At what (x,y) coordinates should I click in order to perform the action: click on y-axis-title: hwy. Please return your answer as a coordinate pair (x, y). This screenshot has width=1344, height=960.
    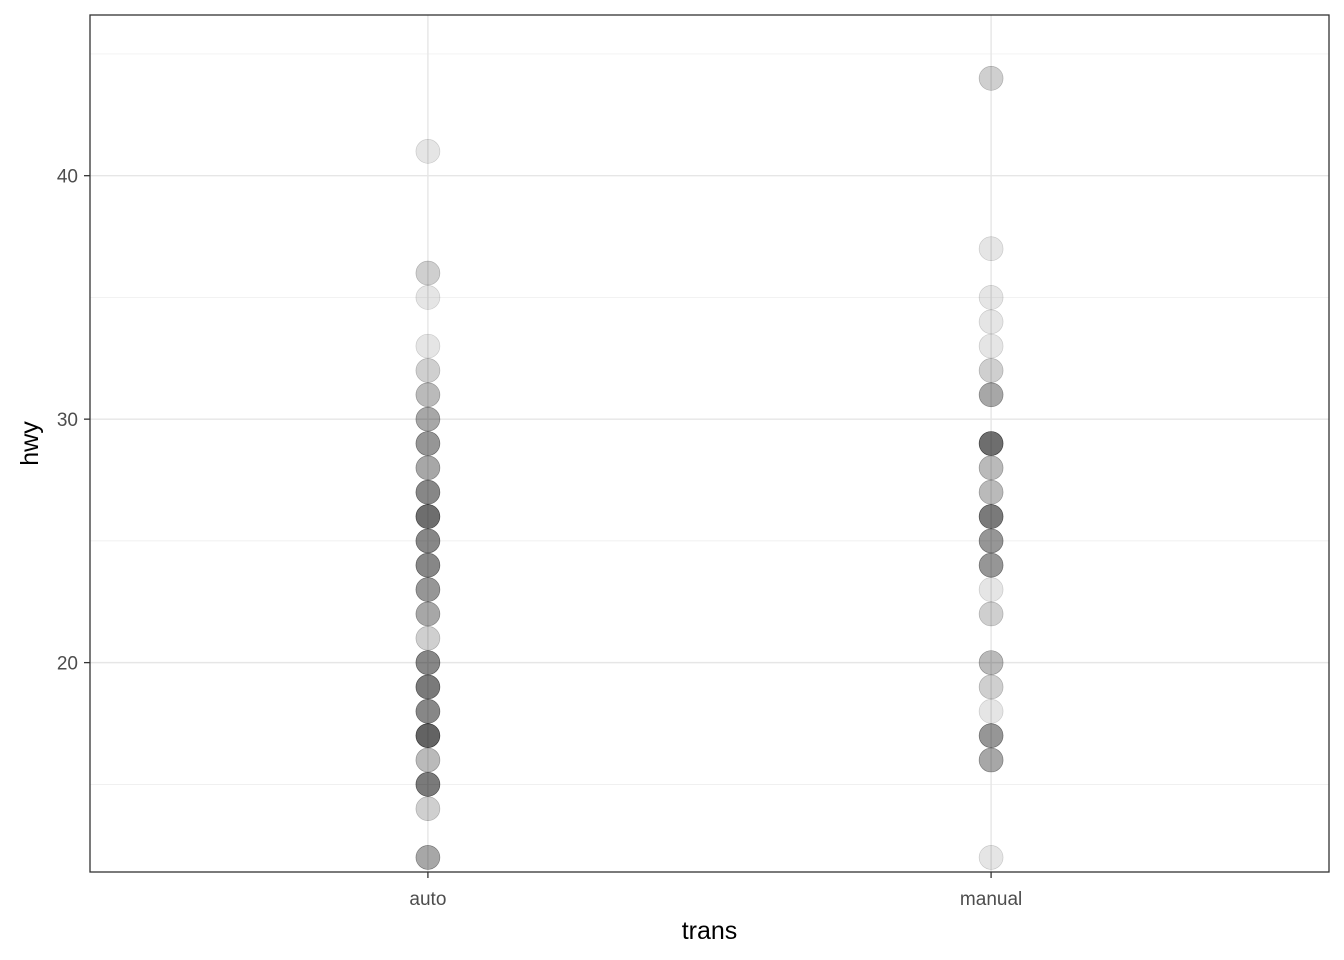
    Looking at the image, I should click on (30, 443).